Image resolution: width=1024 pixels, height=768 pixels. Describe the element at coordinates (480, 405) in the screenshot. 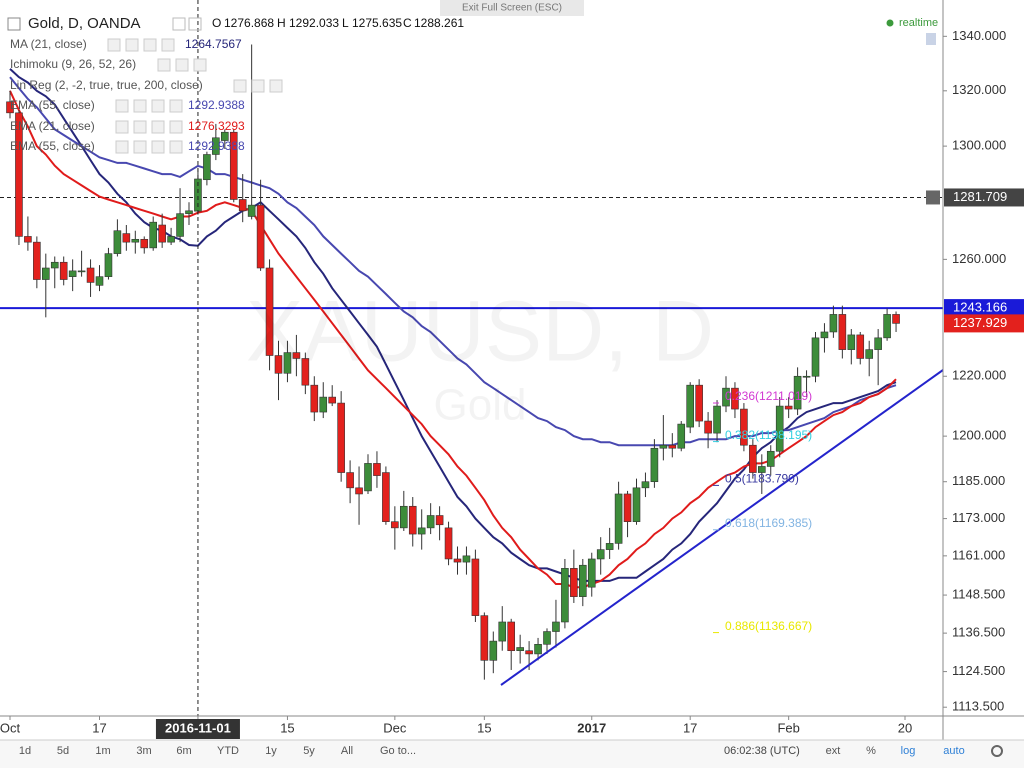

I see `watermark-name: Gold` at that location.